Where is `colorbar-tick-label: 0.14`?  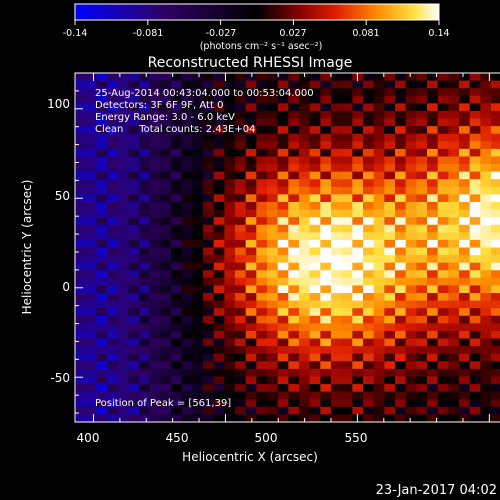 colorbar-tick-label: 0.14 is located at coordinates (438, 33).